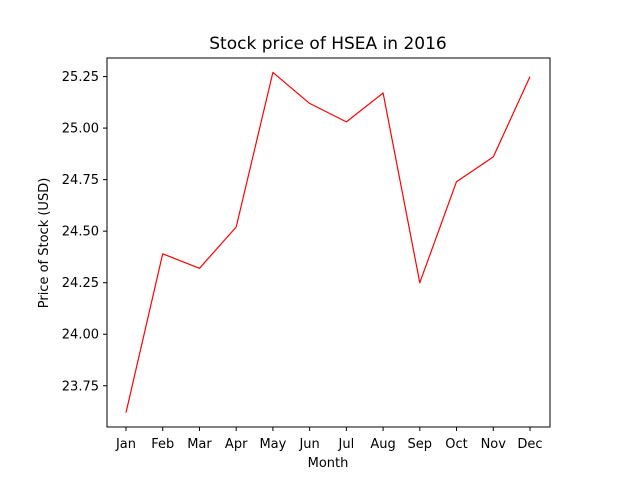 The height and width of the screenshot is (485, 640). I want to click on y-tick-label: 24.75, so click(80, 180).